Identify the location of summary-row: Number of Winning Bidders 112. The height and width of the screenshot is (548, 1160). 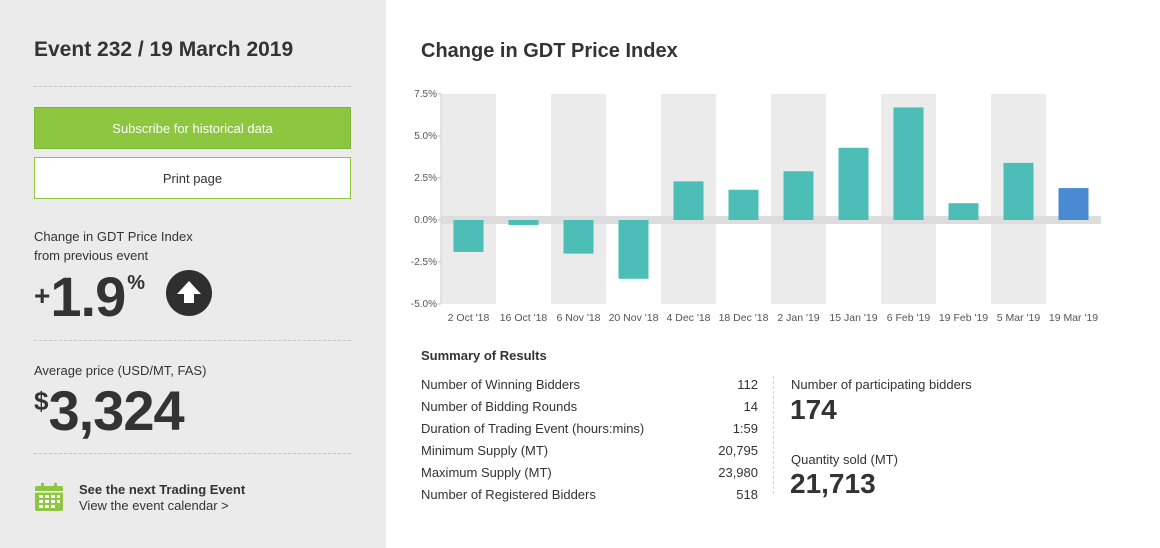
(589, 384).